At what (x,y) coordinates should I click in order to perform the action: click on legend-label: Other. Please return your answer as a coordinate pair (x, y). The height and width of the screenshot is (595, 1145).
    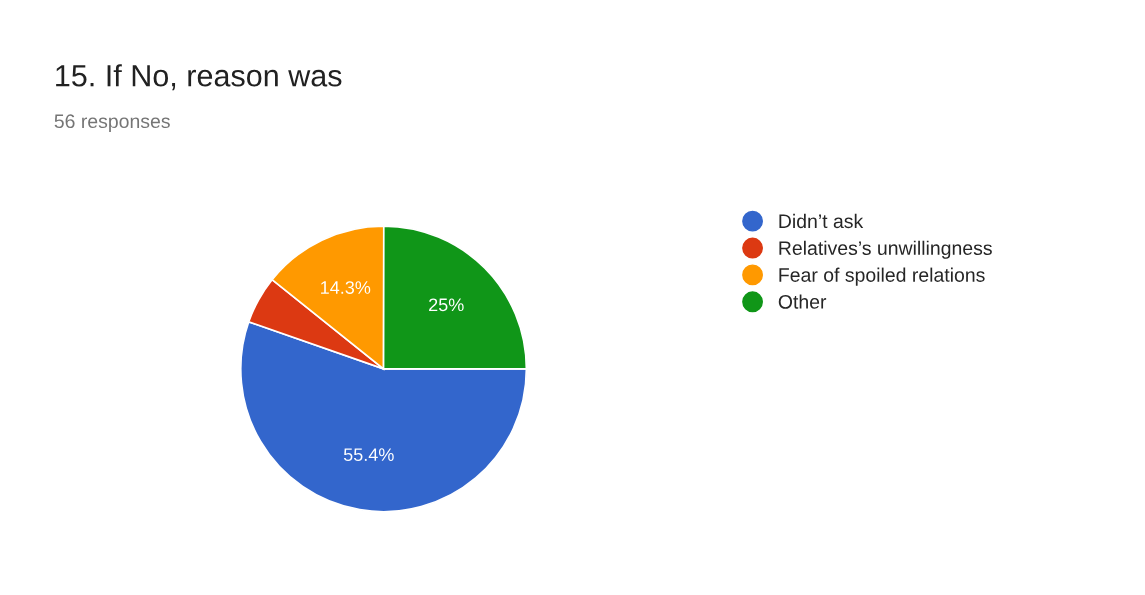
    Looking at the image, I should click on (802, 301).